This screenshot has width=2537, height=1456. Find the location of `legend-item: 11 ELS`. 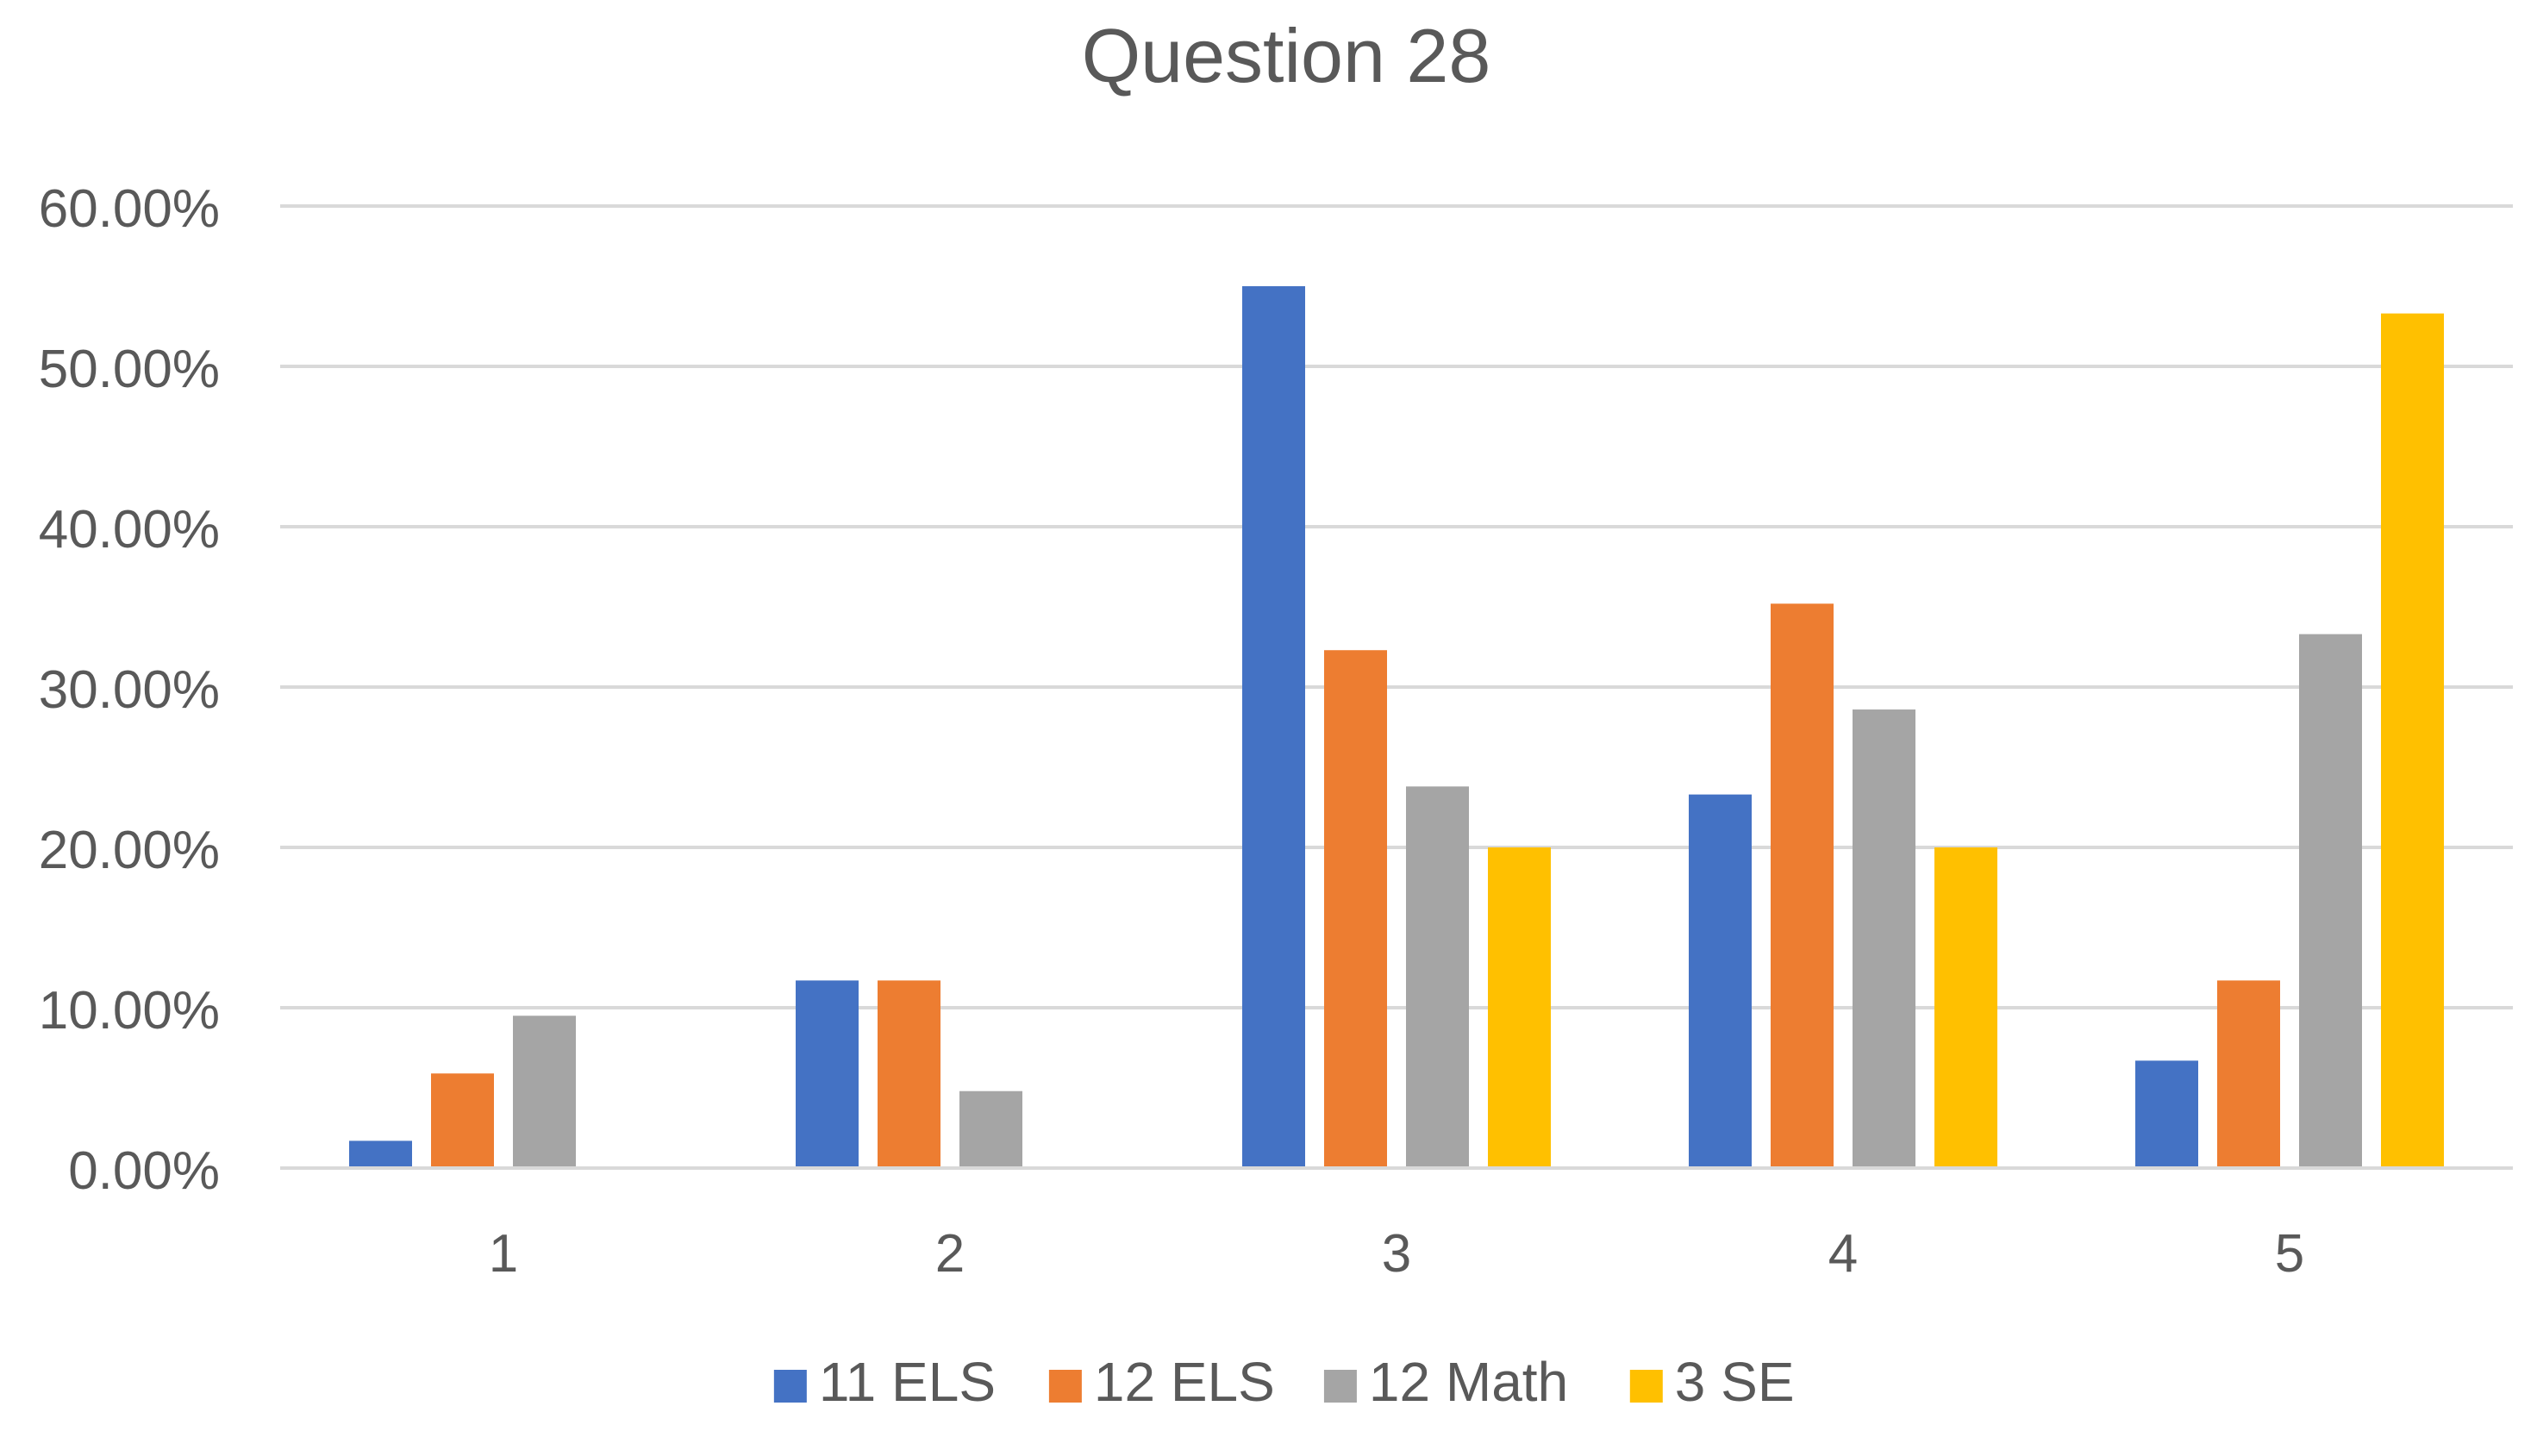

legend-item: 11 ELS is located at coordinates (884, 1382).